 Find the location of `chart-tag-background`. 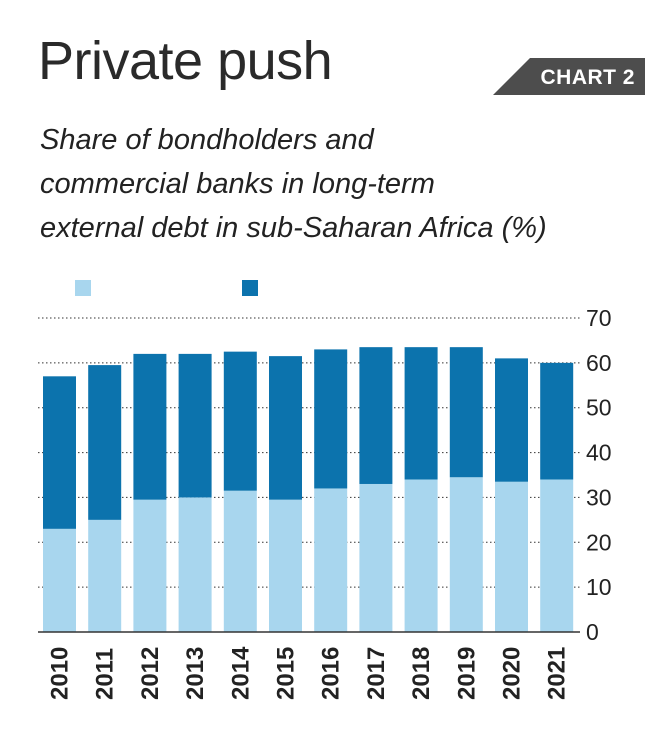

chart-tag-background is located at coordinates (569, 76).